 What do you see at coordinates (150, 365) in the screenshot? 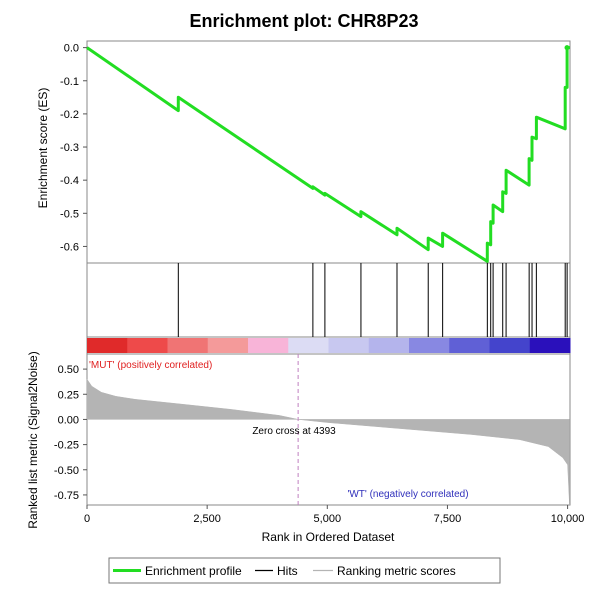
I see `positive-correlation-label: 'MUT' (positively correlated)` at bounding box center [150, 365].